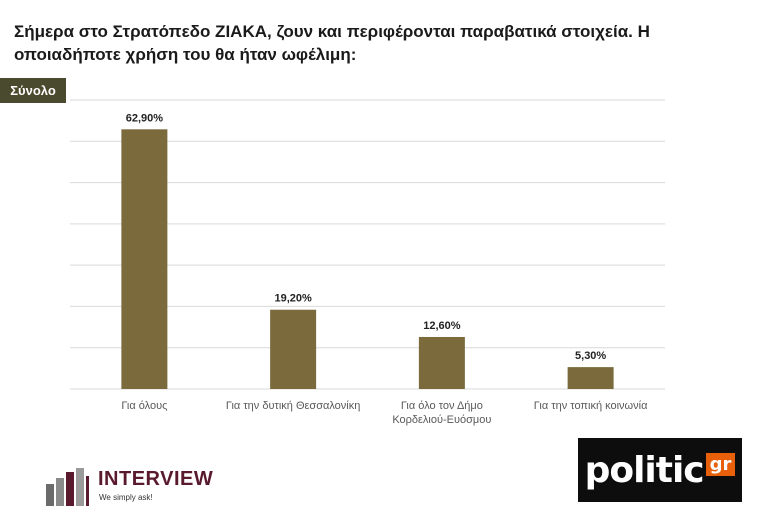 Image resolution: width=768 pixels, height=530 pixels. I want to click on interview-logo: INTERVIEW We simply ask!, so click(134, 487).